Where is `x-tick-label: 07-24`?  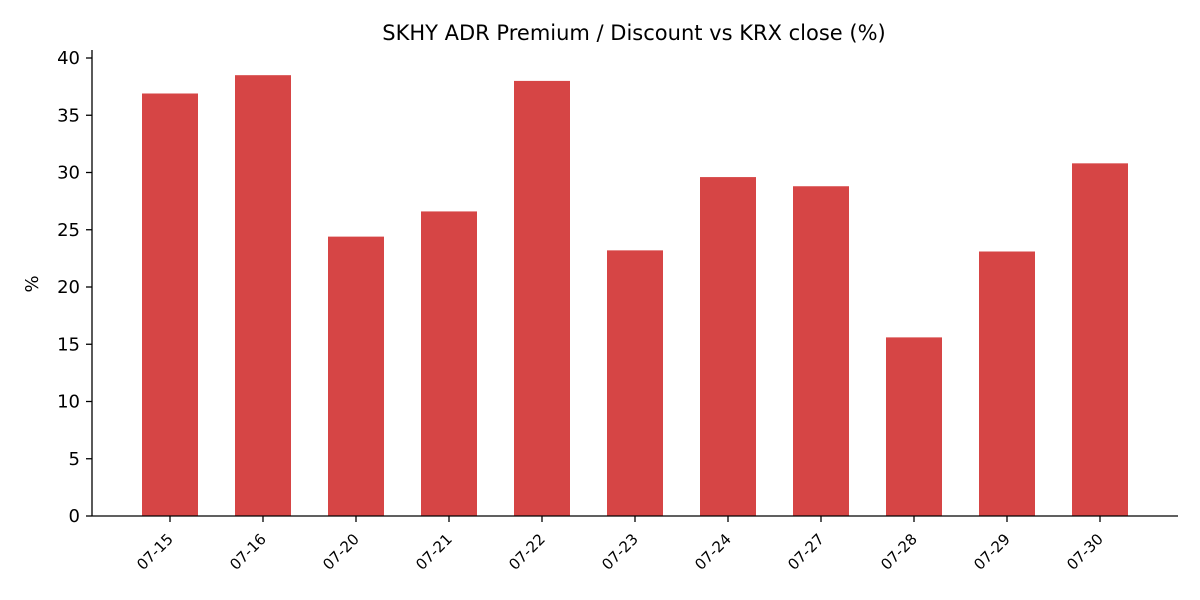
x-tick-label: 07-24 is located at coordinates (713, 552).